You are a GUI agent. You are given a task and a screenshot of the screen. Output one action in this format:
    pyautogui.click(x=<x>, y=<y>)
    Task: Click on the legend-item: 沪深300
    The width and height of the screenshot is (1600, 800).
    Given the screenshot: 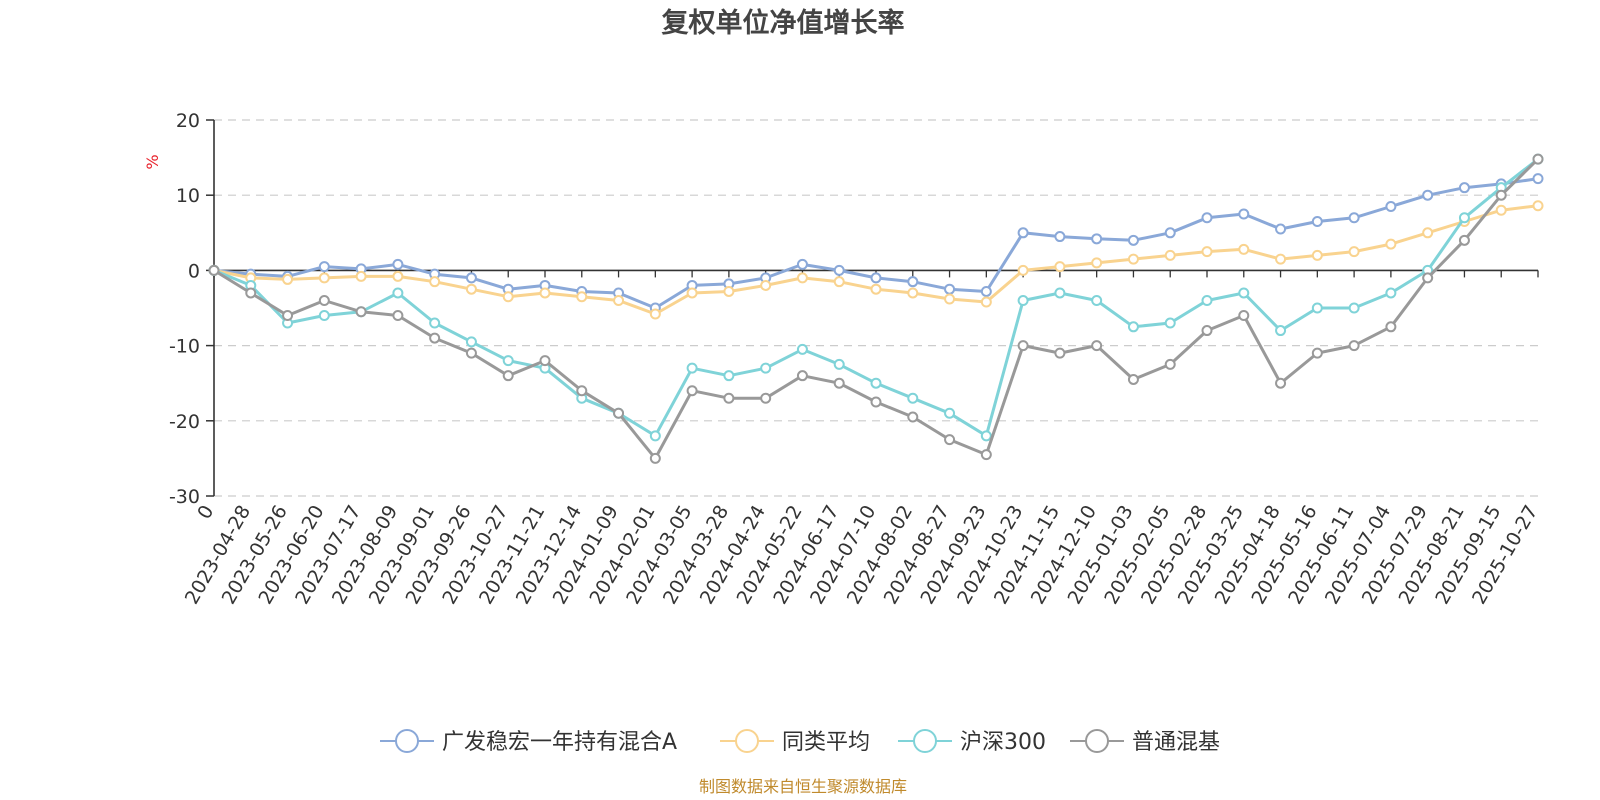 What is the action you would take?
    pyautogui.click(x=972, y=742)
    